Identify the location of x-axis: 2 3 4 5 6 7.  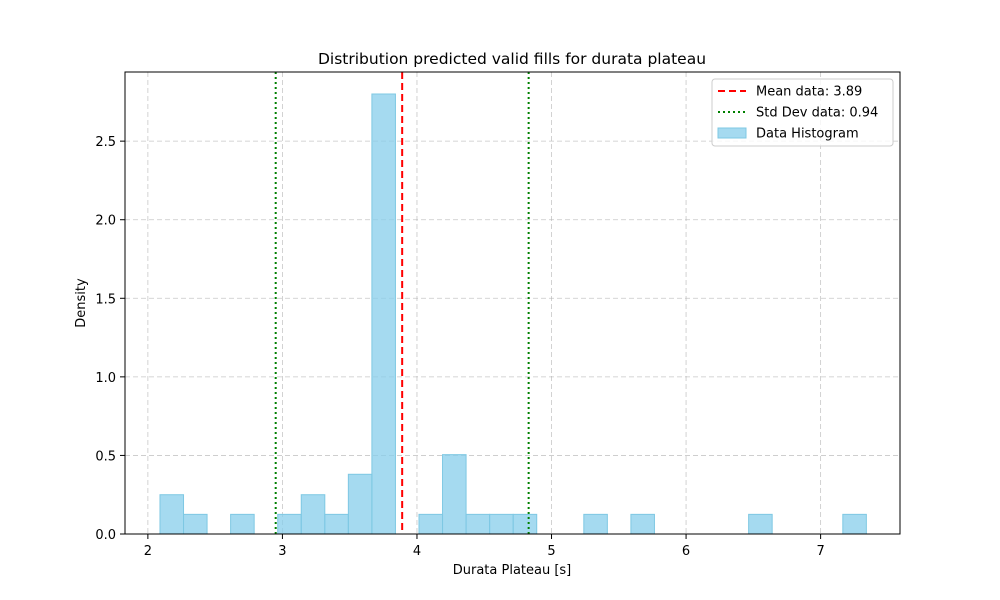
(484, 546).